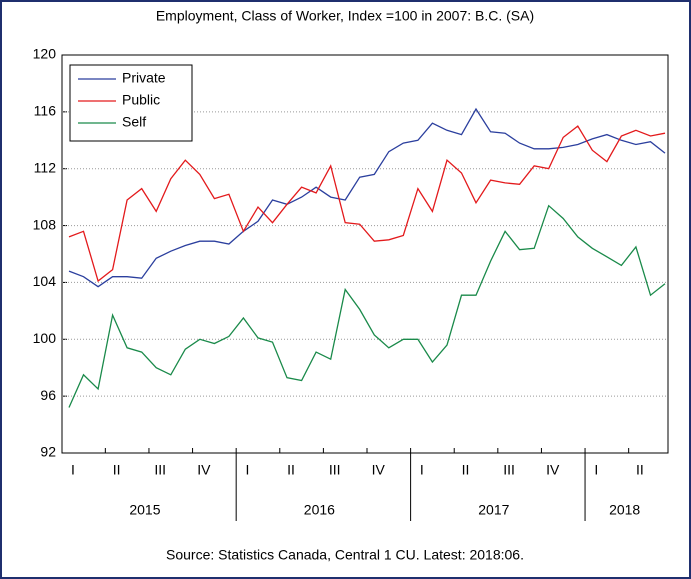 Image resolution: width=691 pixels, height=579 pixels. Describe the element at coordinates (45, 54) in the screenshot. I see `y-tick-label: 120` at that location.